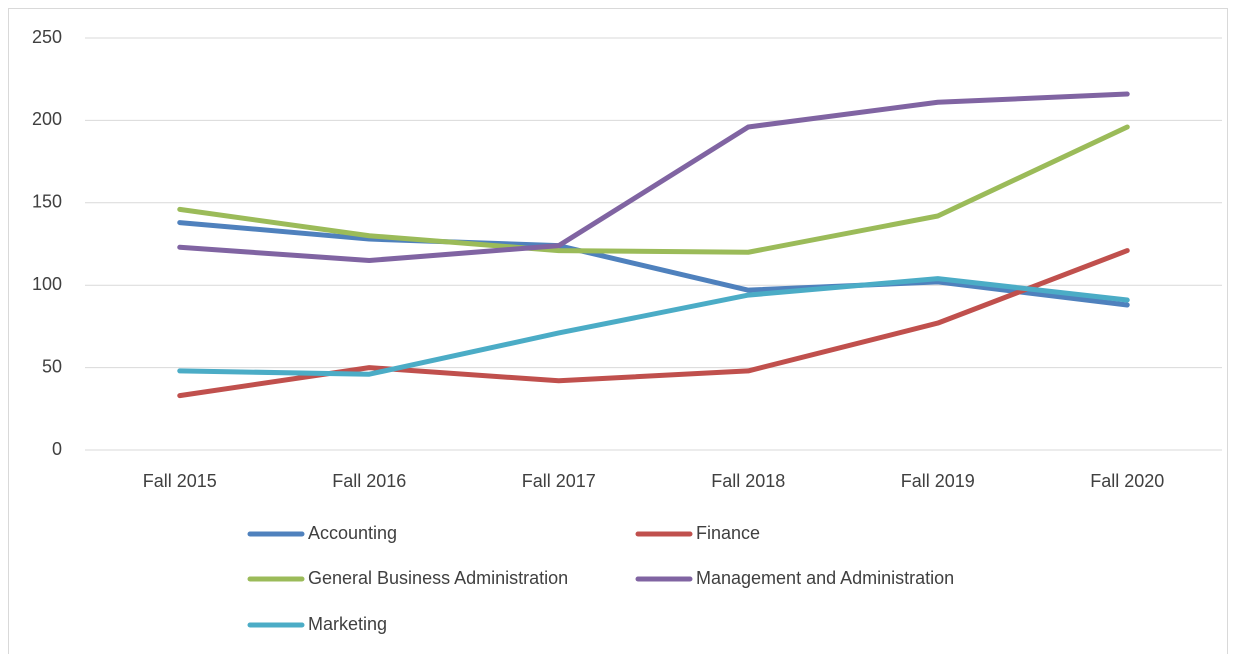 This screenshot has width=1235, height=654. Describe the element at coordinates (47, 37) in the screenshot. I see `y-tick-label: 250` at that location.